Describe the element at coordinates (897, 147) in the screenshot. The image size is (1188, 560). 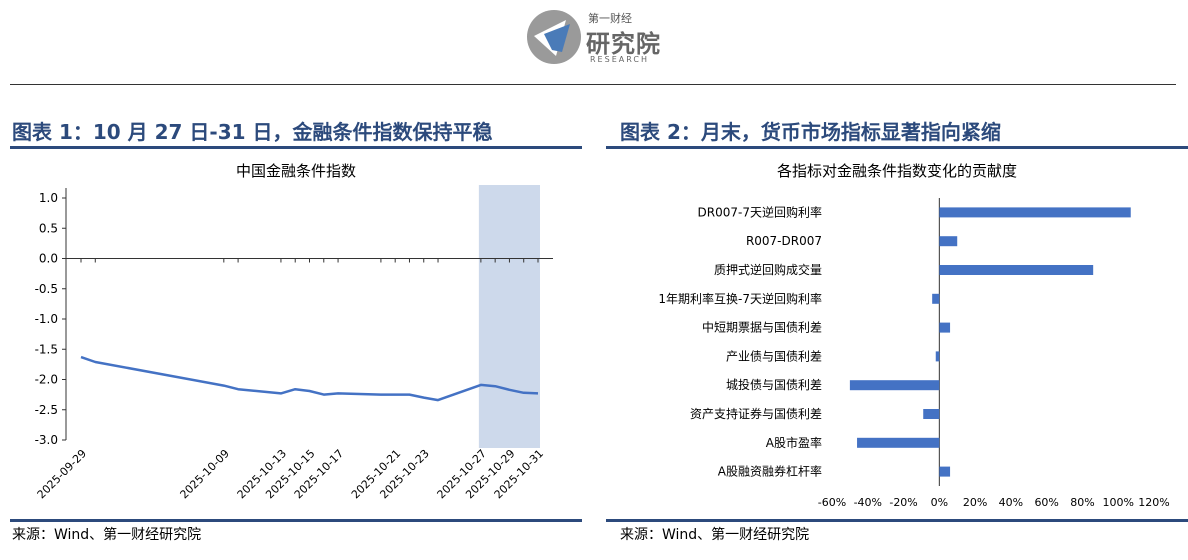
I see `right-title-rule` at that location.